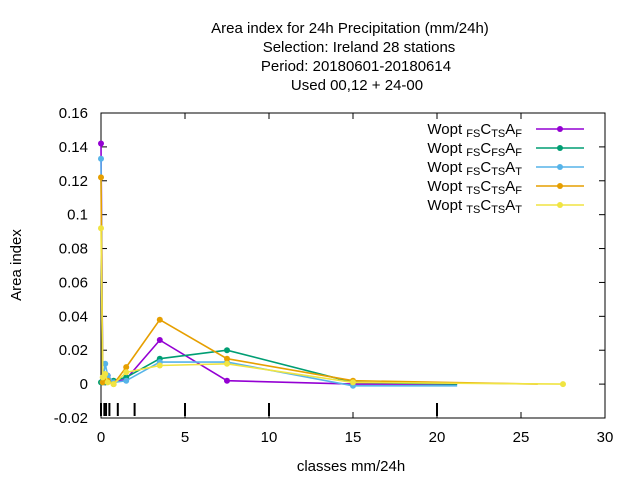 The image size is (640, 480). What do you see at coordinates (474, 187) in the screenshot?
I see `legend-label: Wopt TSCTSAF` at bounding box center [474, 187].